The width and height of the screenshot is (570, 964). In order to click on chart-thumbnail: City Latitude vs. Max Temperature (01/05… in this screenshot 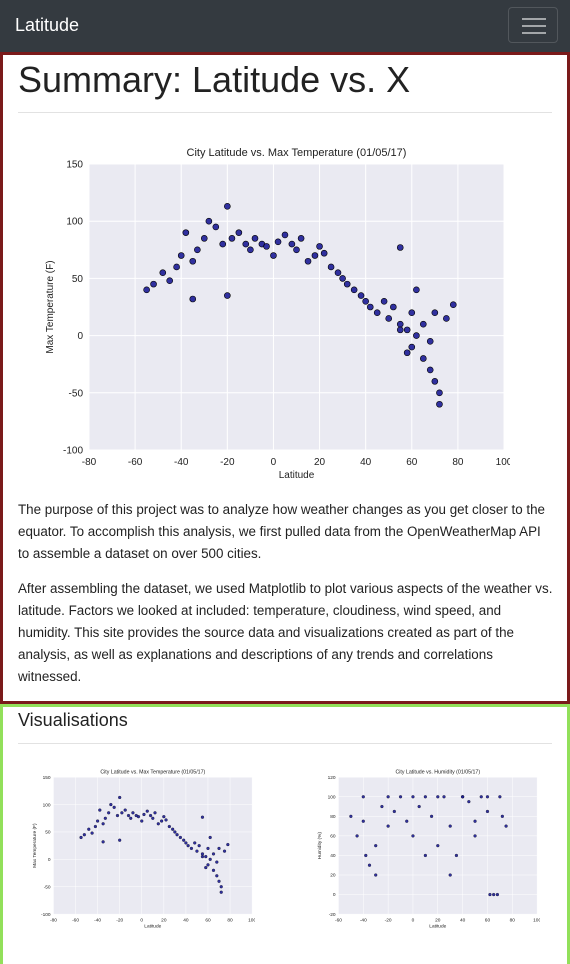, I will do `click(142, 849)`.